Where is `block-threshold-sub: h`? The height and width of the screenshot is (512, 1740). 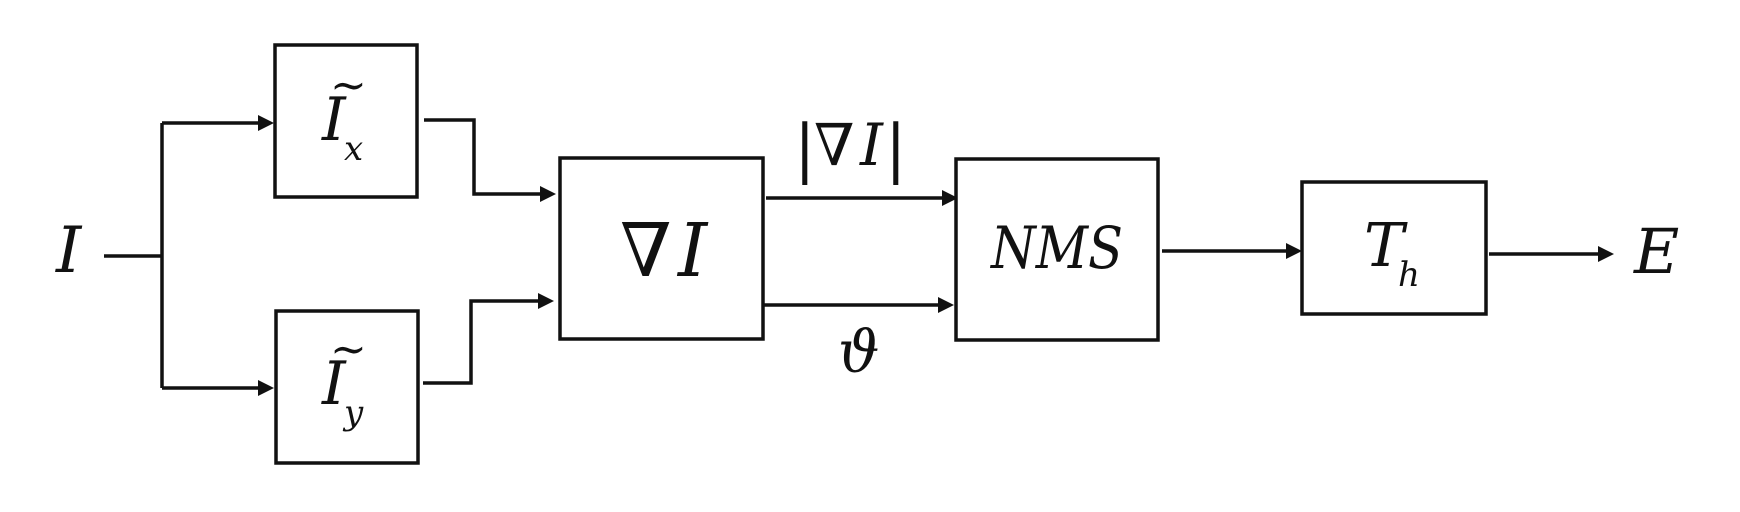 block-threshold-sub: h is located at coordinates (1409, 275).